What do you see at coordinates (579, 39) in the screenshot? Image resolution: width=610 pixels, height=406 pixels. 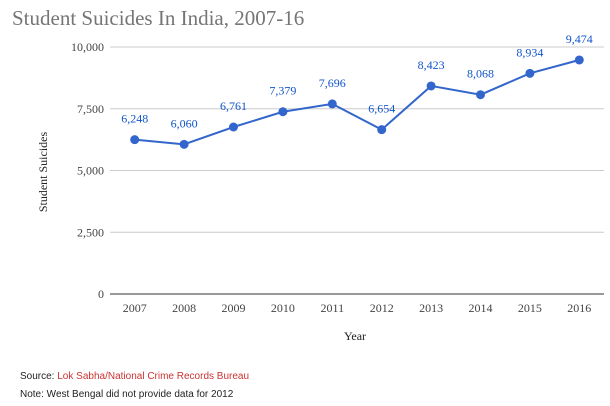 I see `data-label: 9,474` at bounding box center [579, 39].